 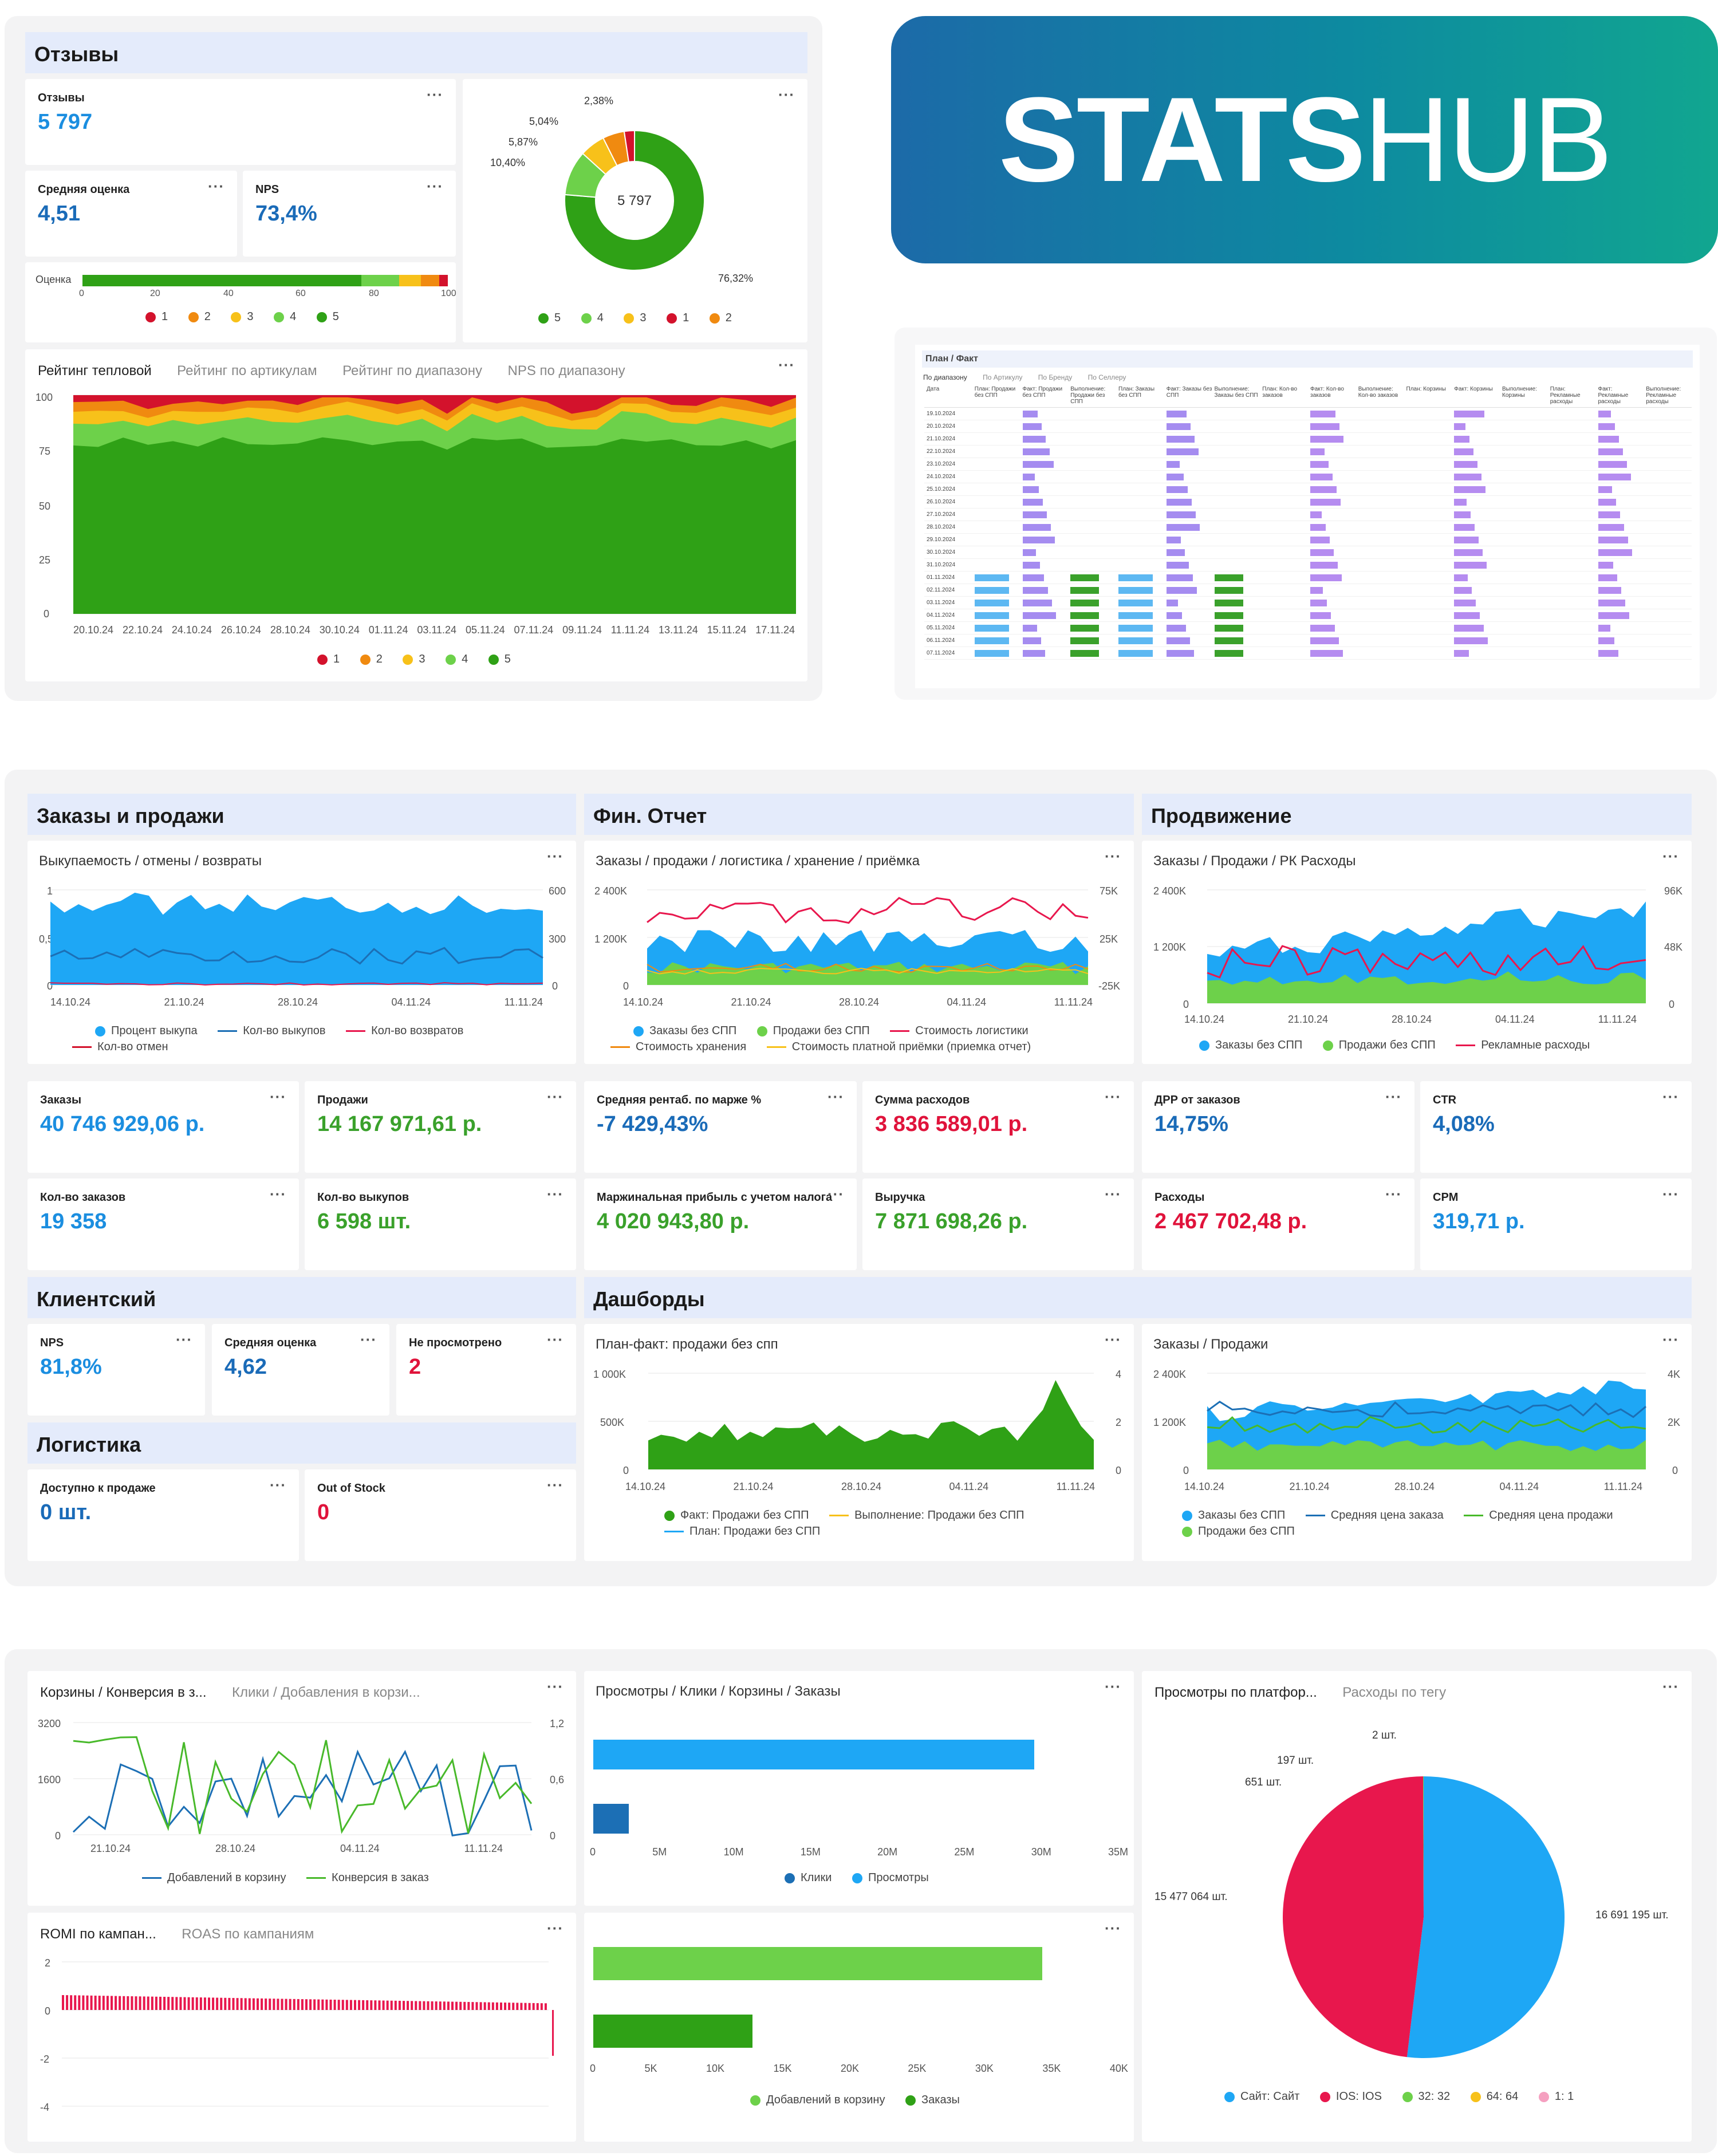 I want to click on column-header: План: Корзины, so click(x=1426, y=389).